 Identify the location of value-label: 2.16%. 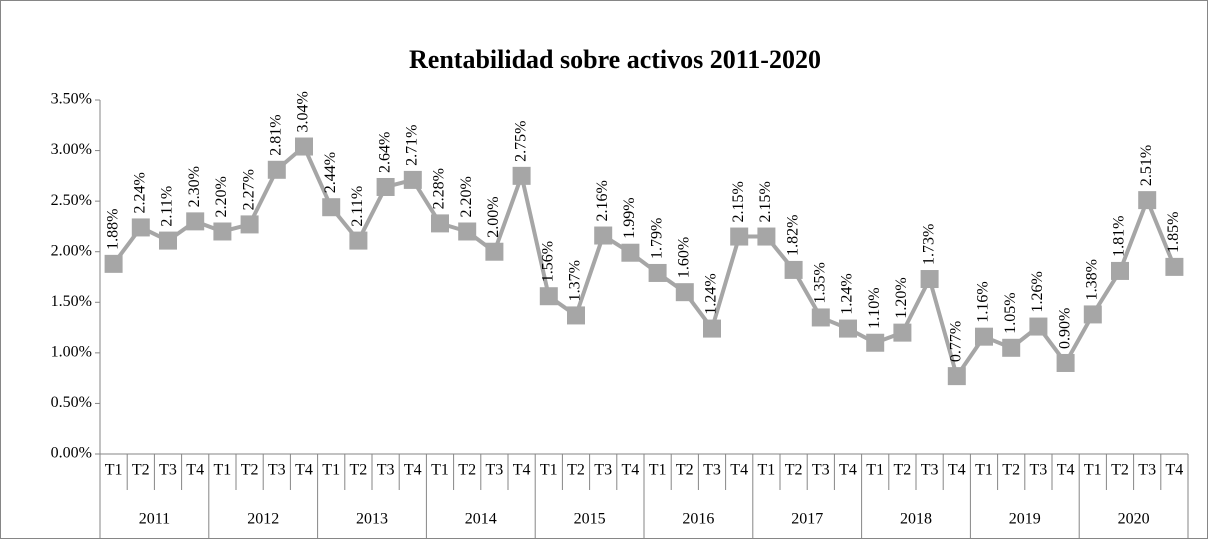
(602, 200).